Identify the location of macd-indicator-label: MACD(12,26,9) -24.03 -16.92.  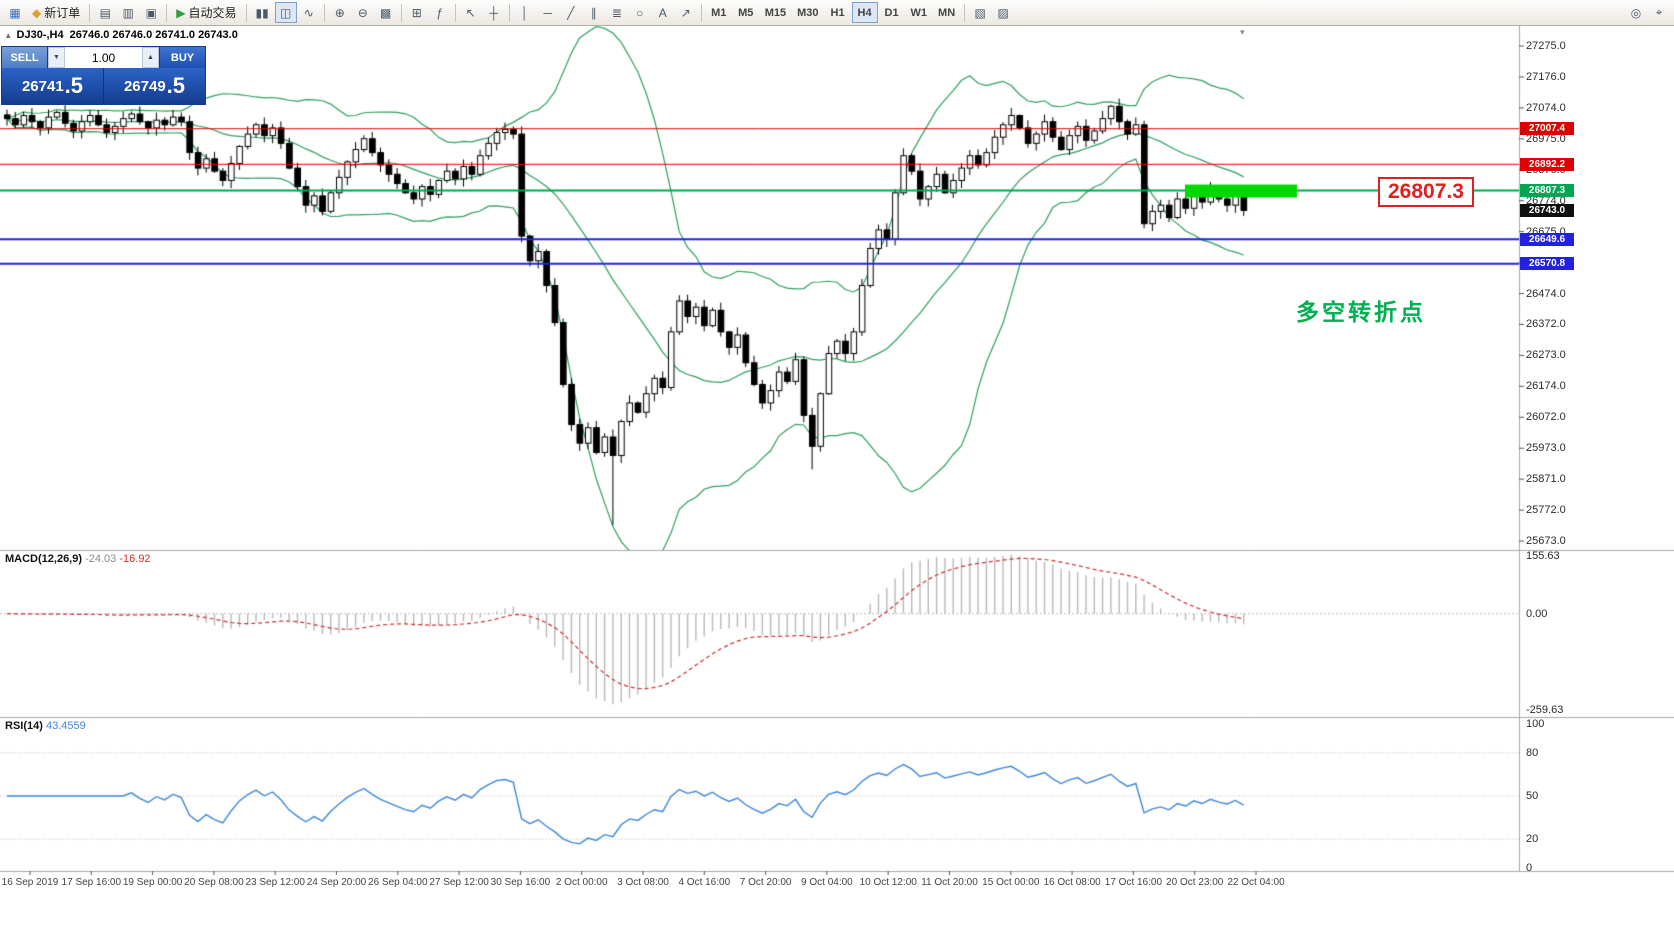
(78, 559).